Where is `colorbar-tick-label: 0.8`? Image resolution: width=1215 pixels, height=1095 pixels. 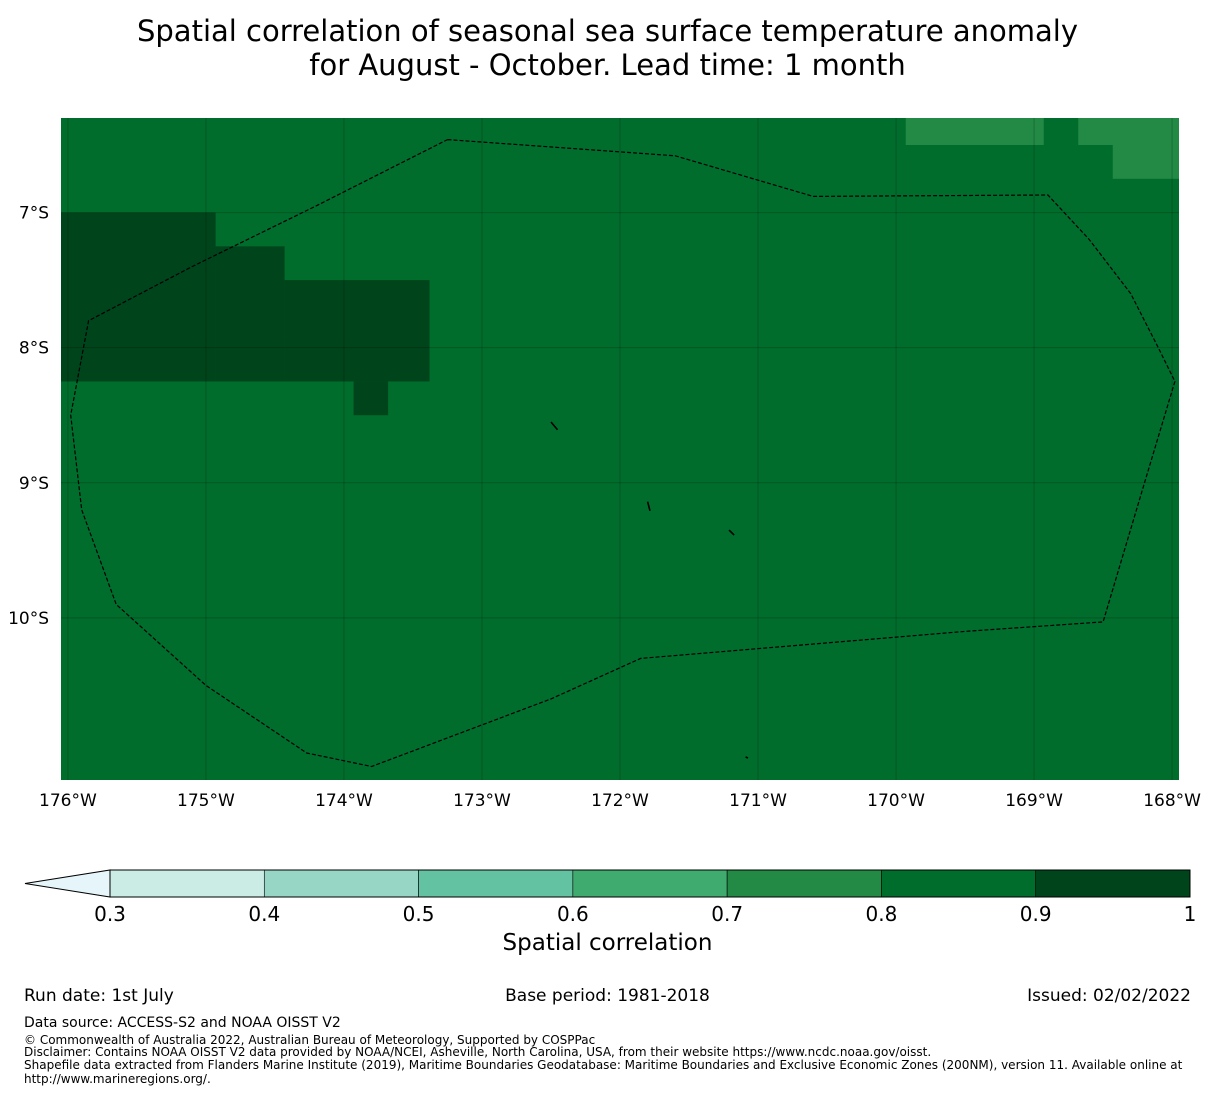 colorbar-tick-label: 0.8 is located at coordinates (882, 914).